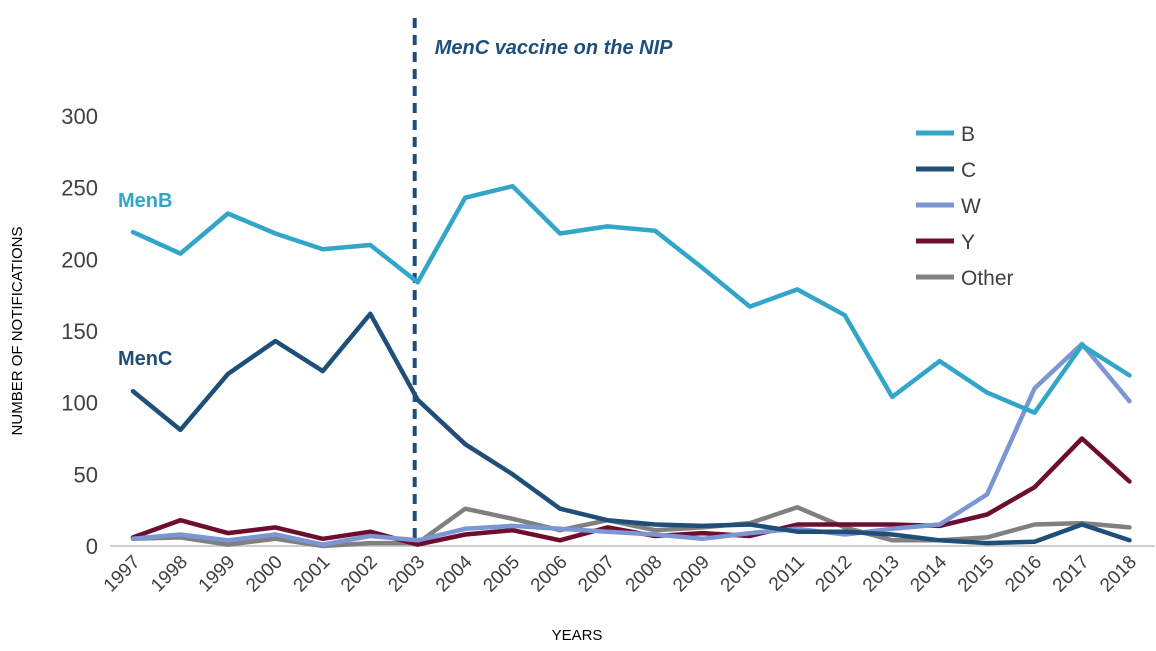  Describe the element at coordinates (976, 574) in the screenshot. I see `x-tick-label: 2015` at that location.